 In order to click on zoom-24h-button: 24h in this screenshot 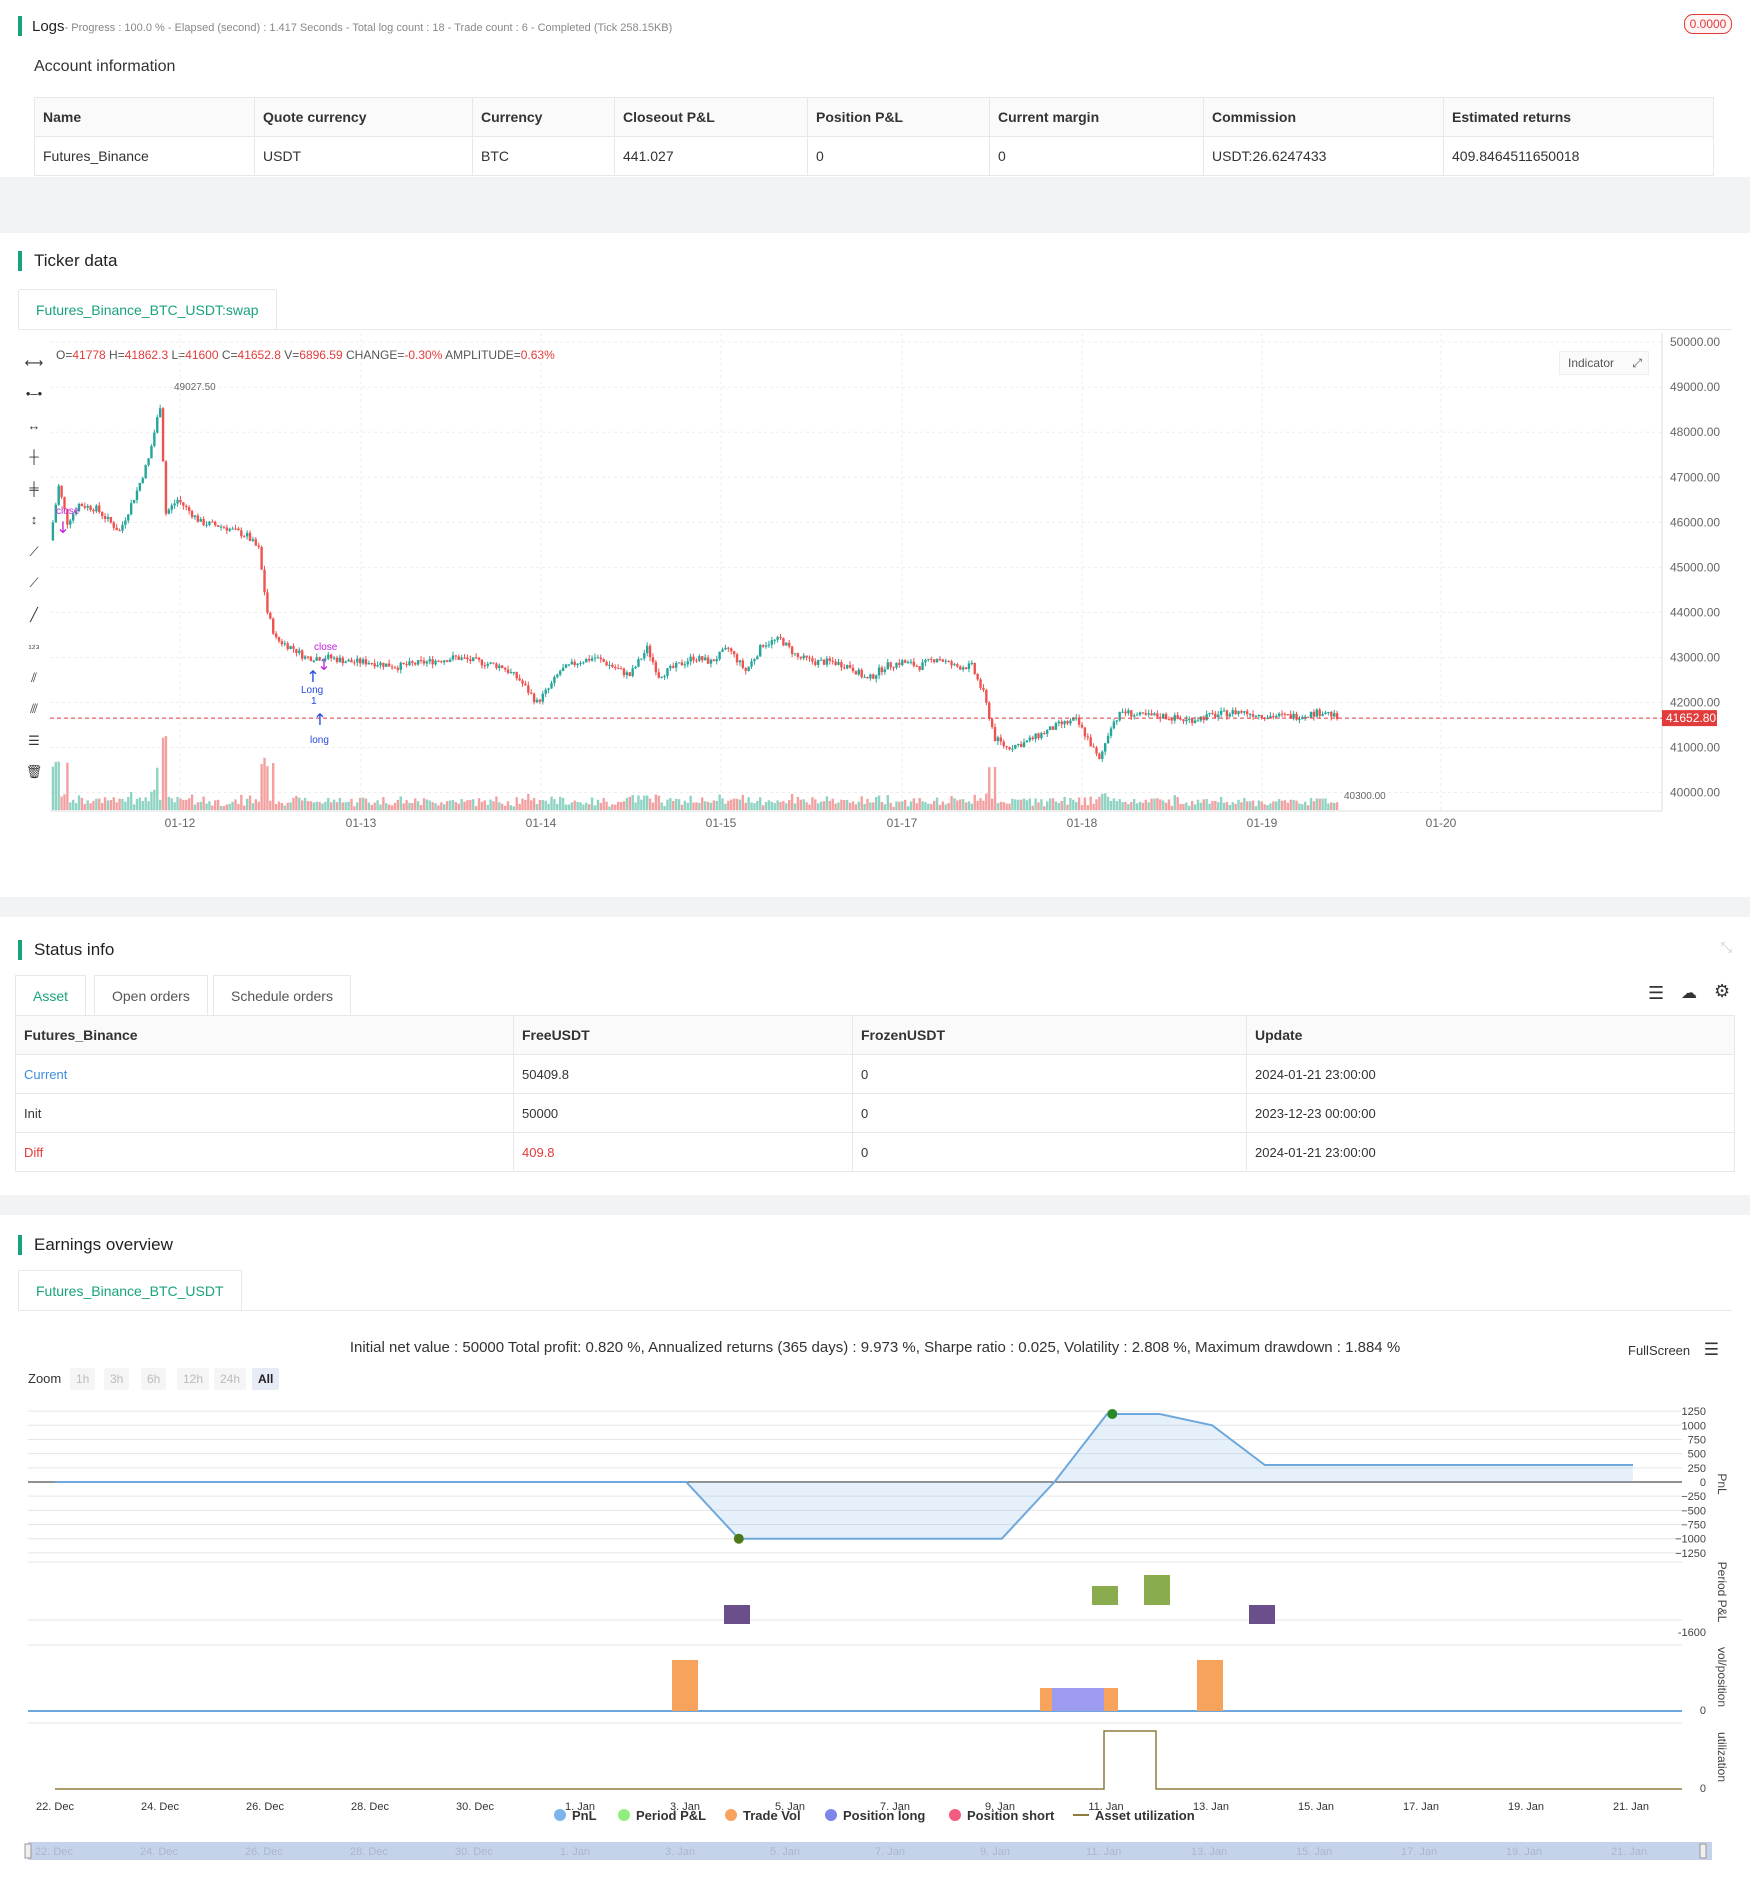, I will do `click(230, 1379)`.